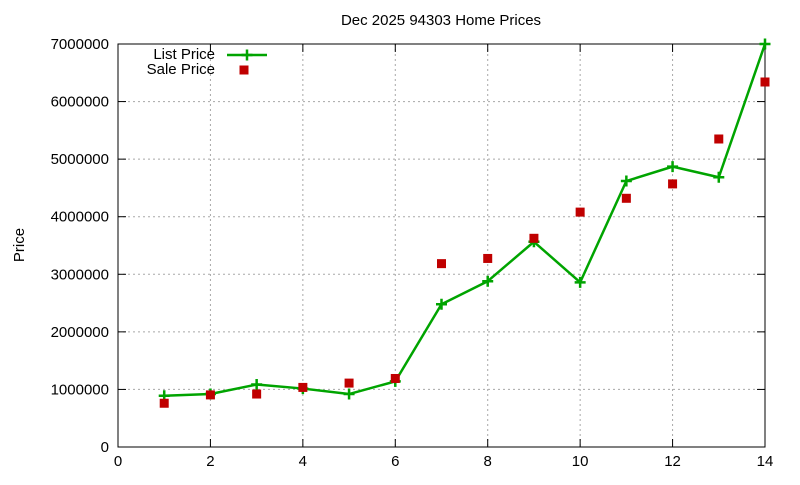 This screenshot has height=485, width=800. Describe the element at coordinates (80, 102) in the screenshot. I see `y-tick-label: 6000000` at that location.